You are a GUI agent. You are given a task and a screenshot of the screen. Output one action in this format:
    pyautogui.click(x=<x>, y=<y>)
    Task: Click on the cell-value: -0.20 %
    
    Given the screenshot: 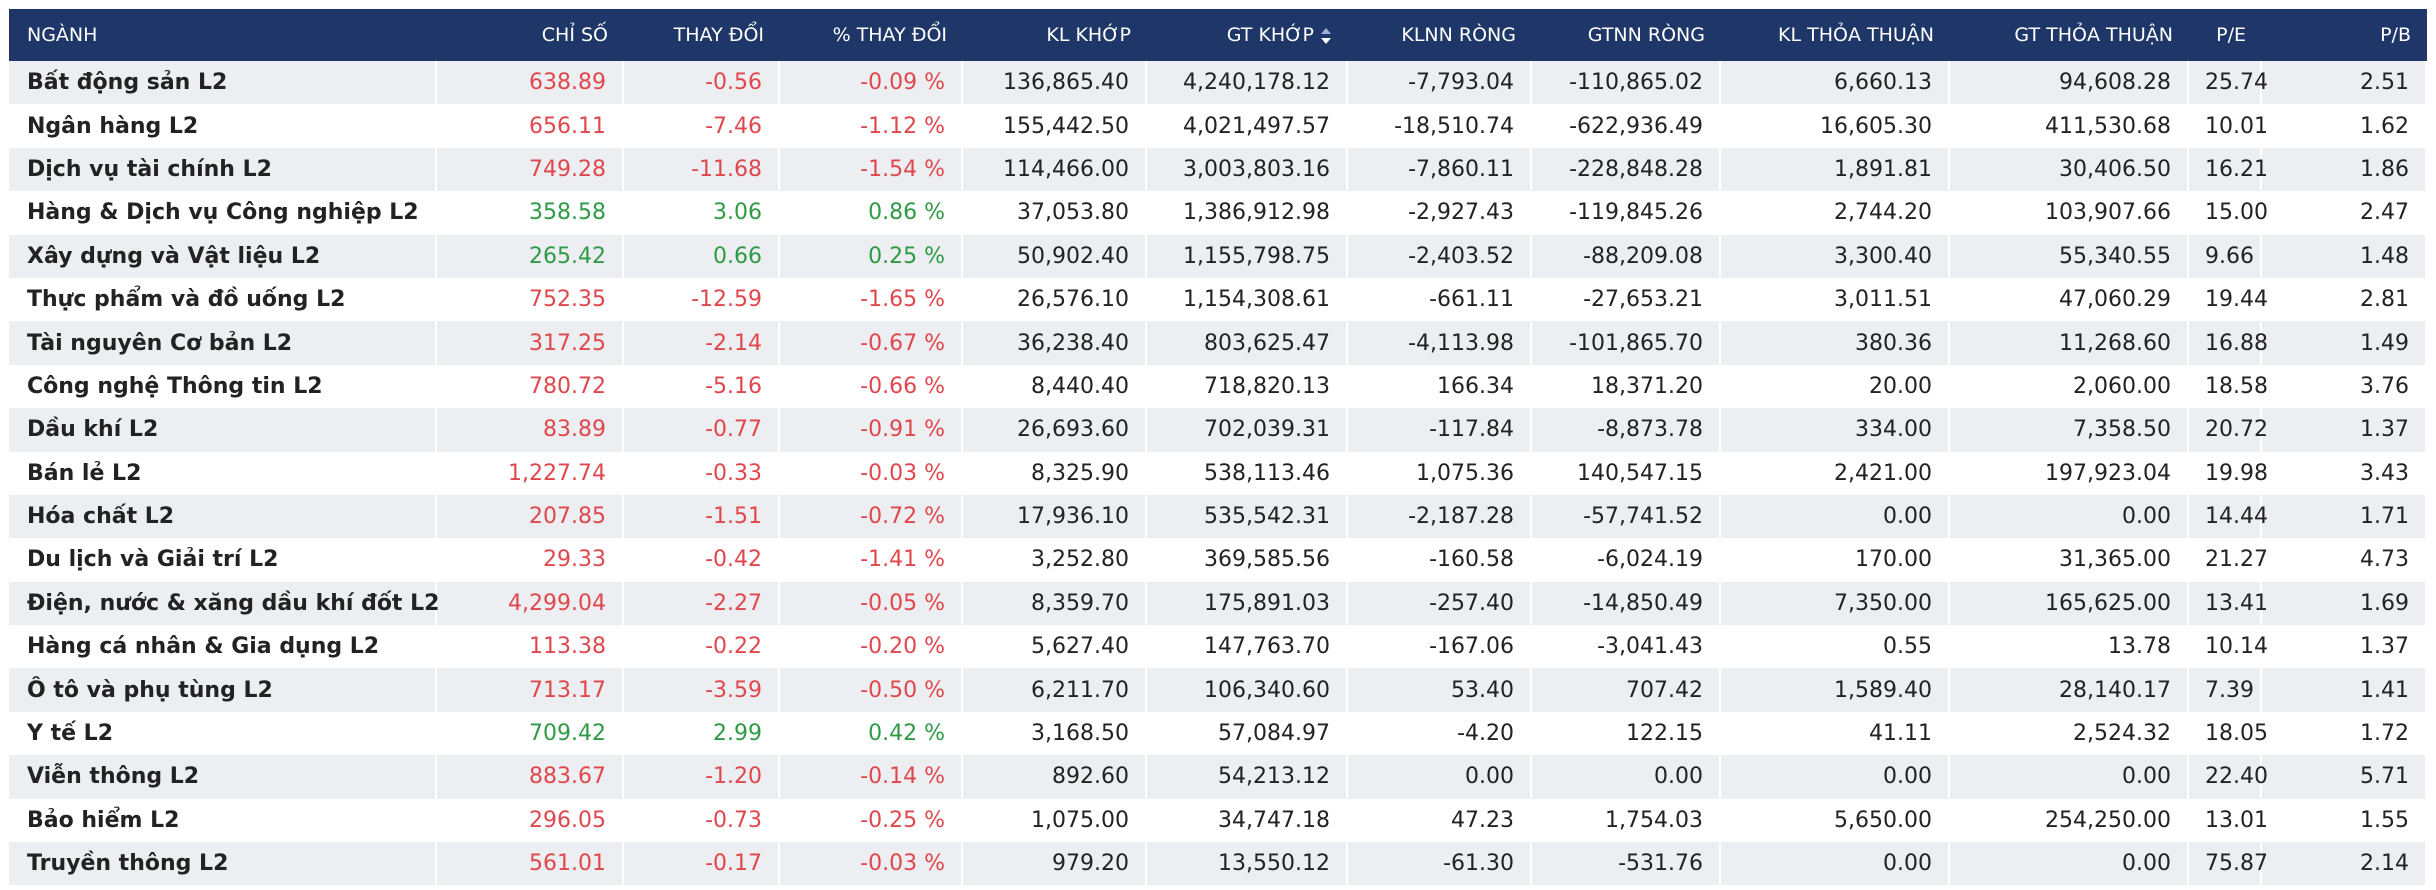 What is the action you would take?
    pyautogui.click(x=871, y=647)
    